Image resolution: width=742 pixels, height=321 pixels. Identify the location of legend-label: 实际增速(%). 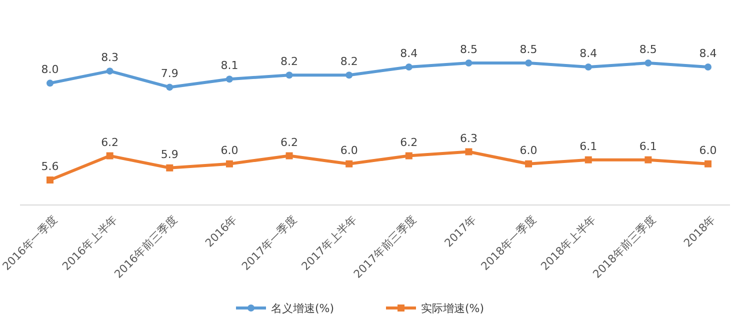
(452, 308).